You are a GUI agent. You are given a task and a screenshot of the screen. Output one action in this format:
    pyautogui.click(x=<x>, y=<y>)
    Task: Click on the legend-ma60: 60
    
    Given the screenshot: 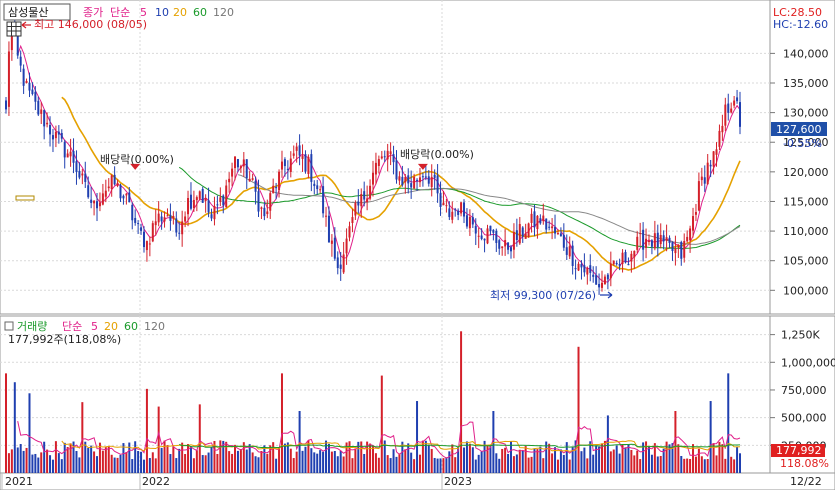 What is the action you would take?
    pyautogui.click(x=200, y=12)
    